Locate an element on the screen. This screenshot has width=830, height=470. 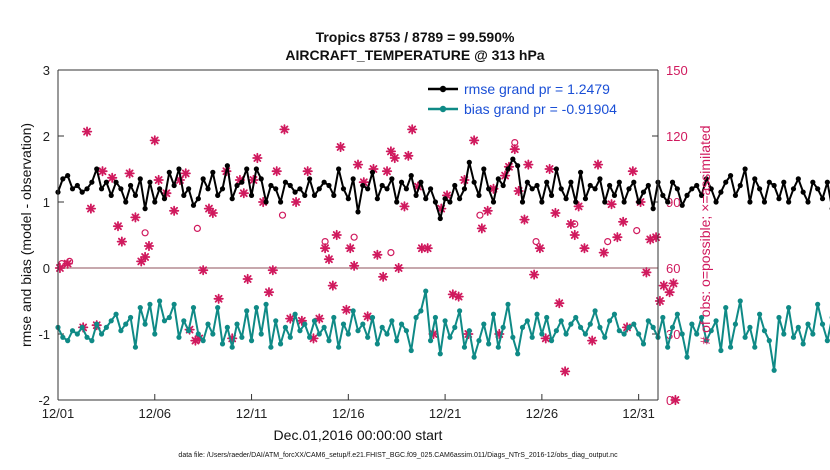
y-tick-label: -1 is located at coordinates (44, 334).